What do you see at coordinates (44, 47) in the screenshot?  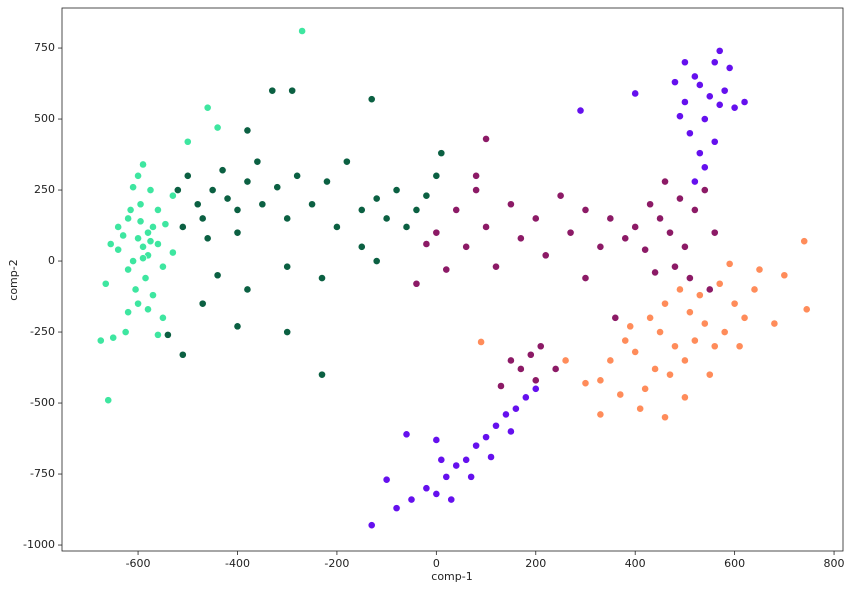 I see `y-tick-label: 750` at bounding box center [44, 47].